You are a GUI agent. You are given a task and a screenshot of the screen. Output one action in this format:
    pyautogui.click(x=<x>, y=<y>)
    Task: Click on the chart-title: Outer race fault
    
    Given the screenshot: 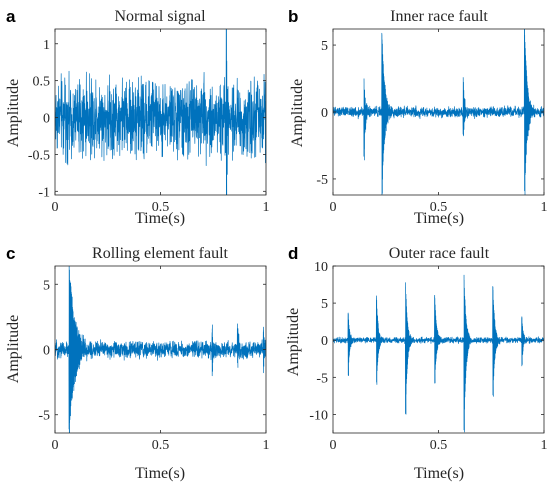 What is the action you would take?
    pyautogui.click(x=439, y=253)
    